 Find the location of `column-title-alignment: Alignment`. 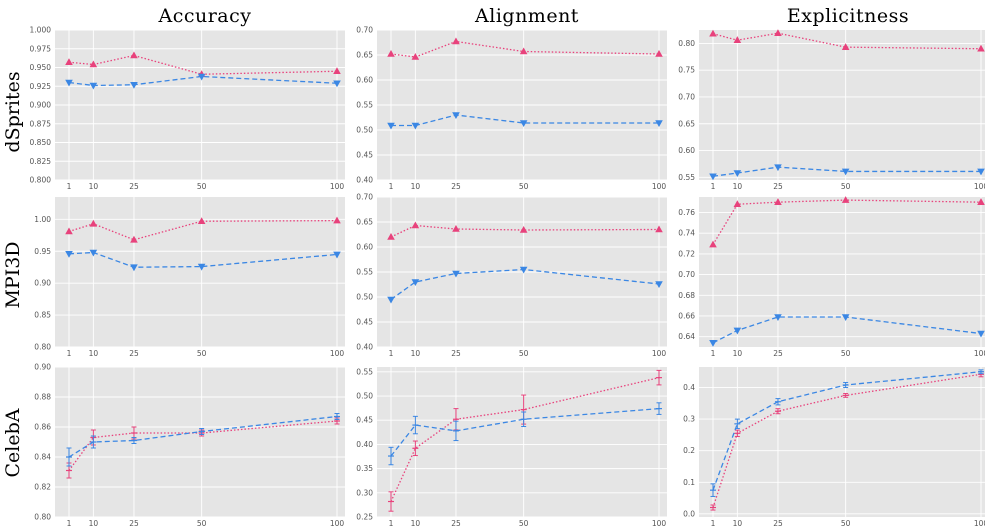

column-title-alignment: Alignment is located at coordinates (526, 16).